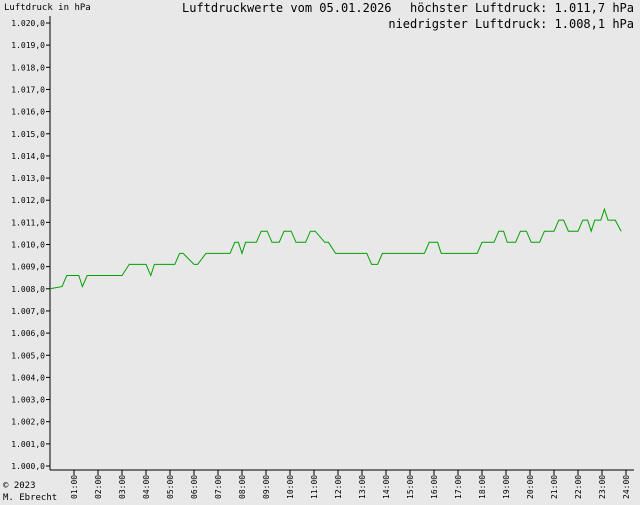 The width and height of the screenshot is (640, 505). I want to click on x-tick-label: 19:00, so click(506, 487).